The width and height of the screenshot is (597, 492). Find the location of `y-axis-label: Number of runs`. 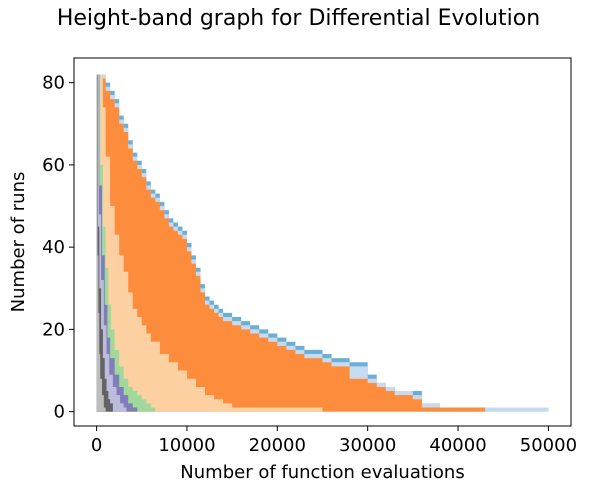

y-axis-label: Number of runs is located at coordinates (18, 242).